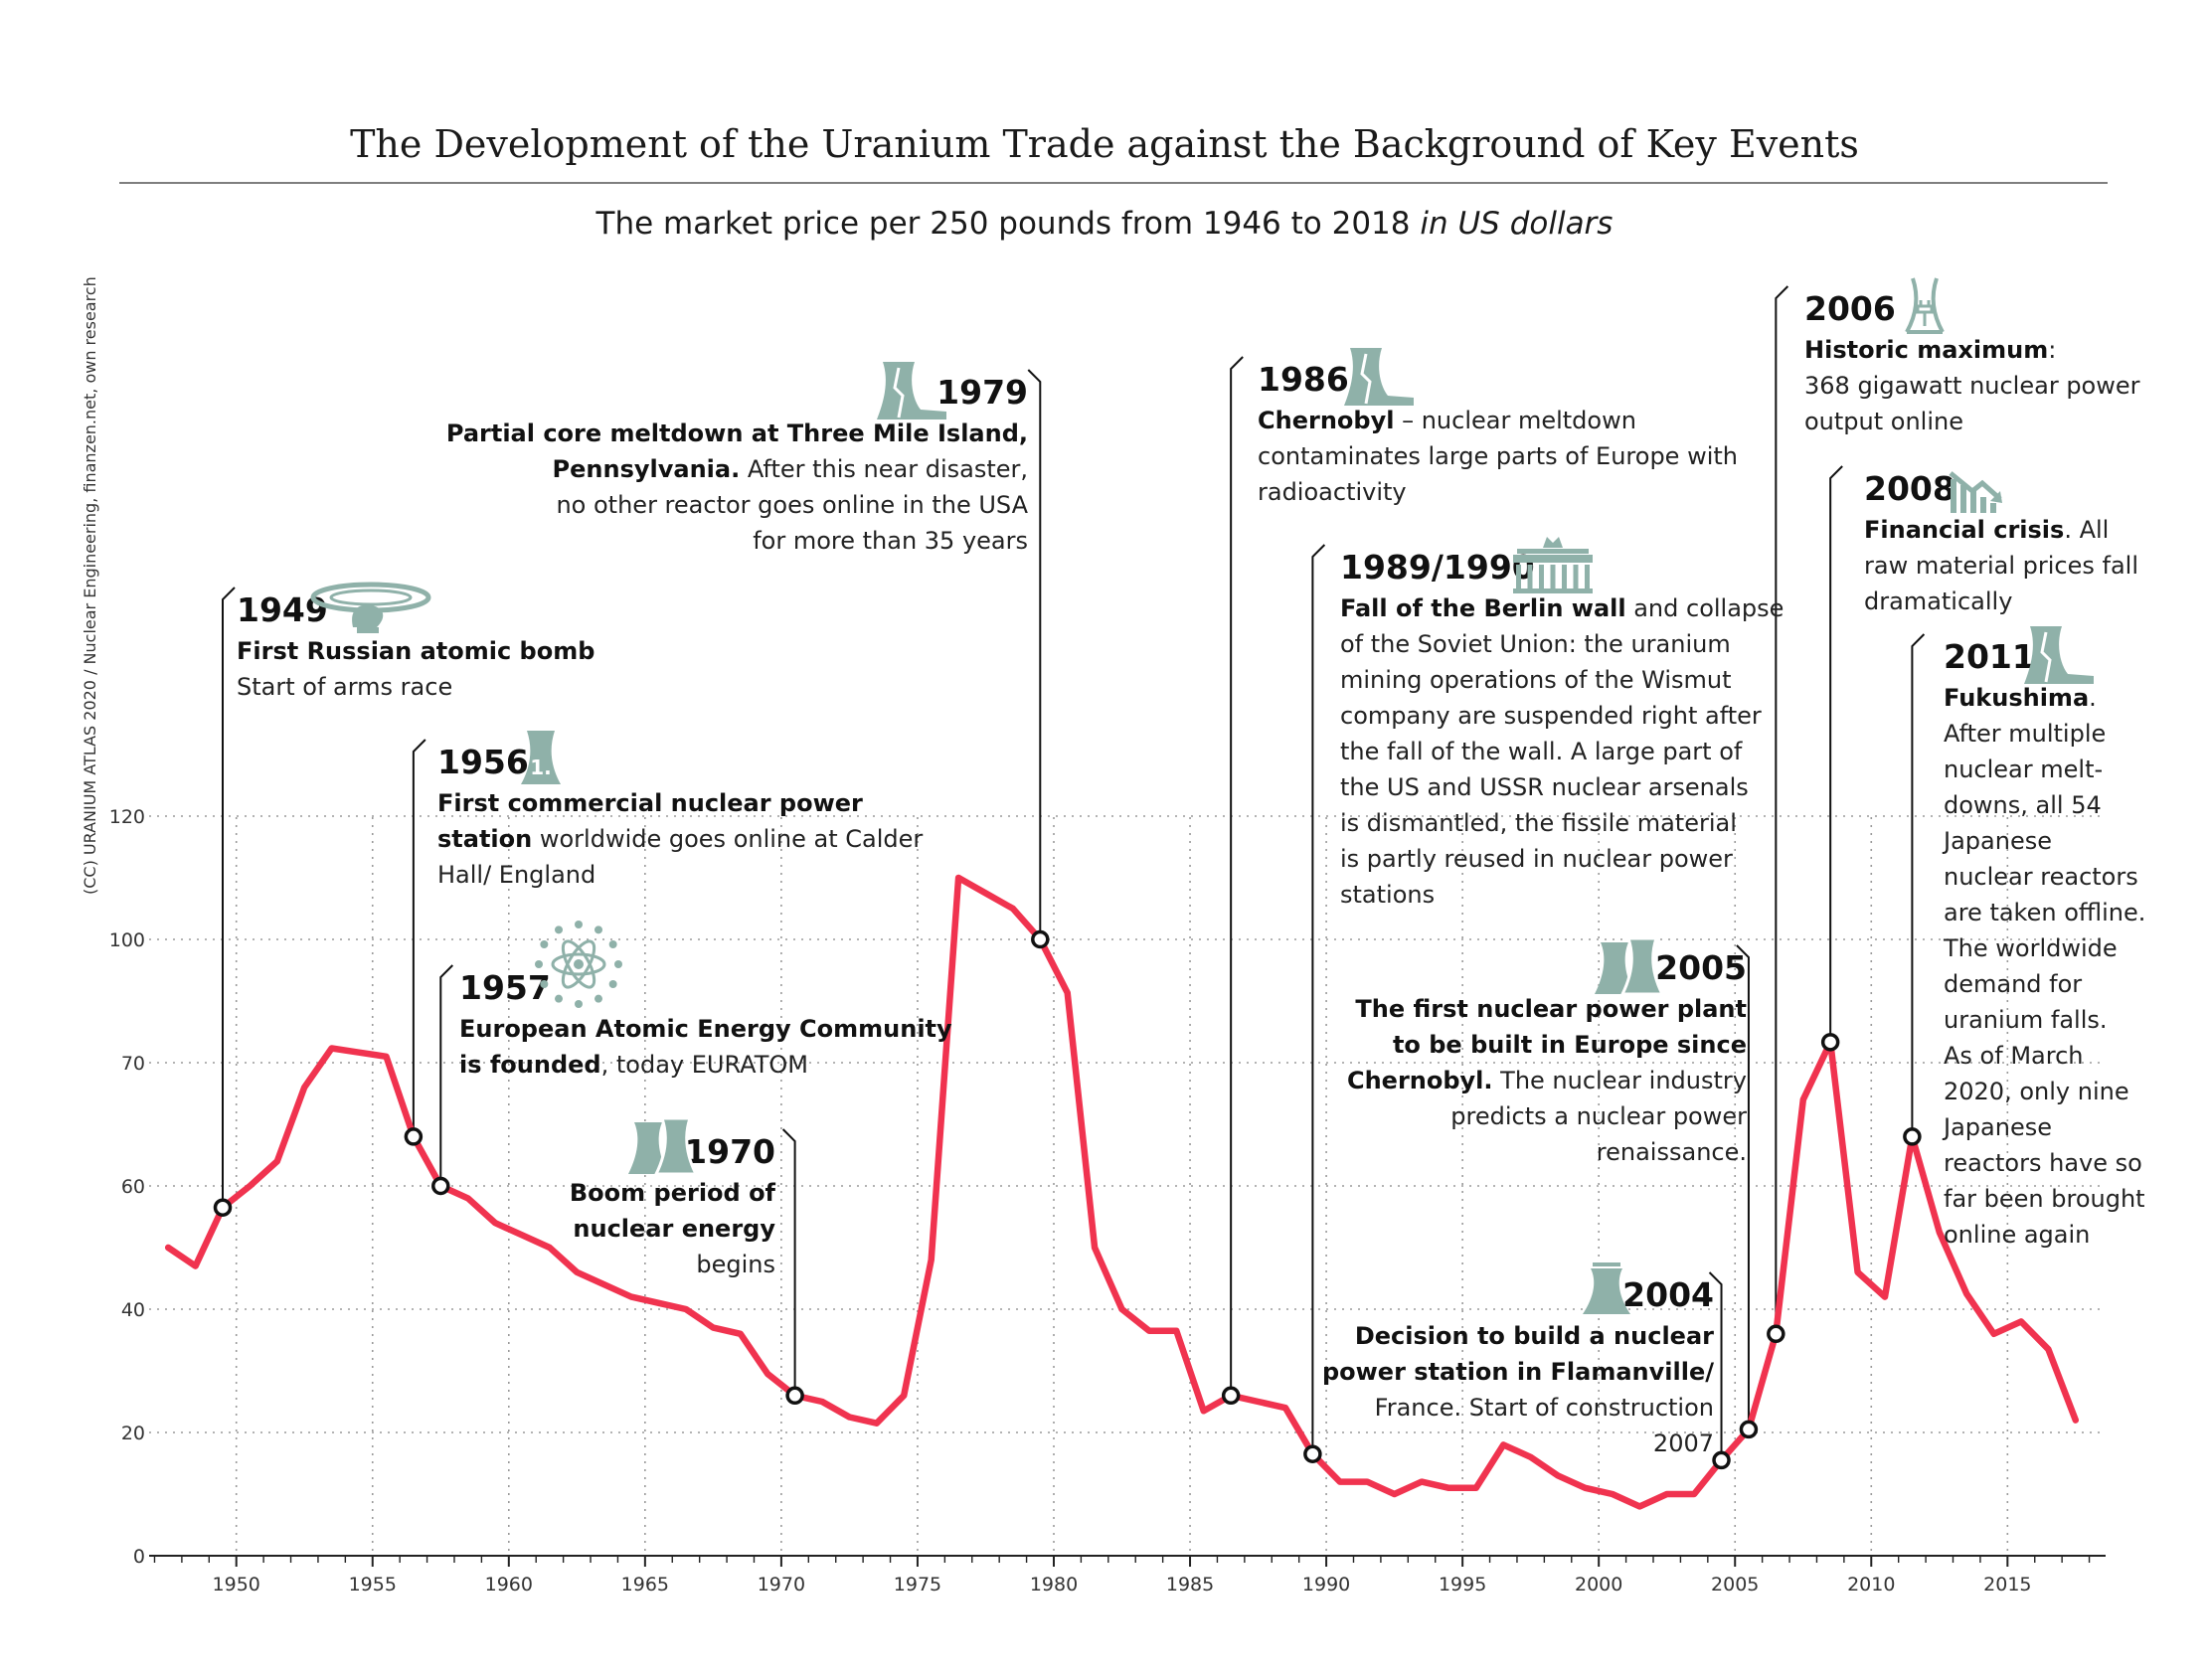  What do you see at coordinates (2044, 912) in the screenshot?
I see `event-description-line: are taken offline.` at bounding box center [2044, 912].